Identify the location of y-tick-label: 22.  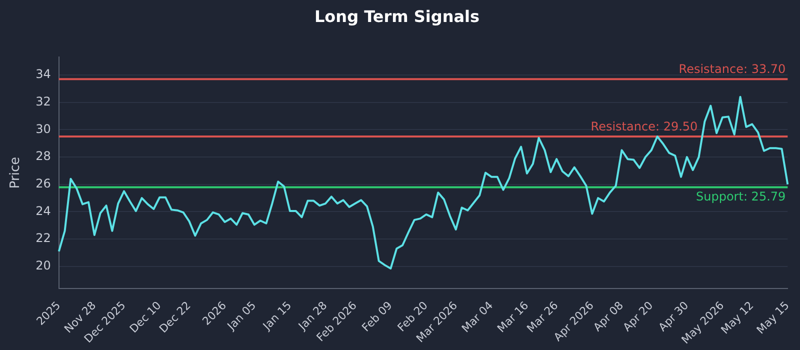
(43, 238).